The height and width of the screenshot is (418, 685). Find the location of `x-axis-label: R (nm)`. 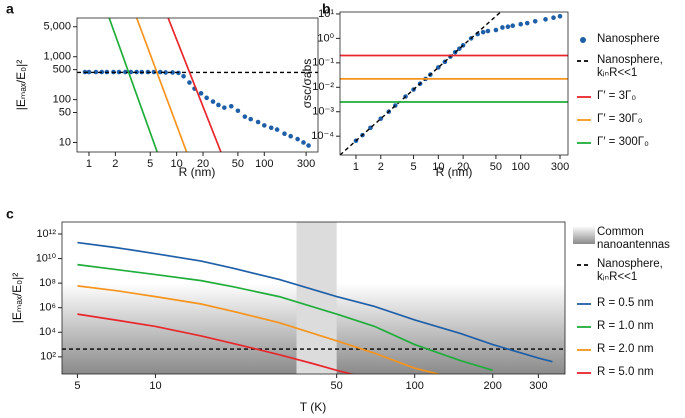

x-axis-label: R (nm) is located at coordinates (454, 172).